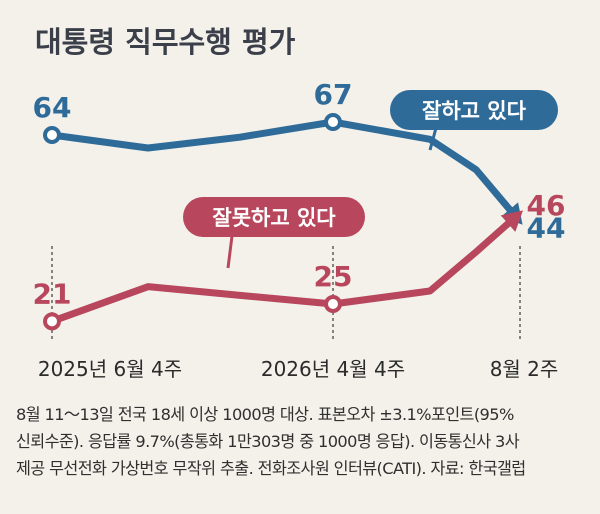 Image resolution: width=600 pixels, height=514 pixels. What do you see at coordinates (110, 369) in the screenshot?
I see `x-tick-label: 2025년 6월 4주` at bounding box center [110, 369].